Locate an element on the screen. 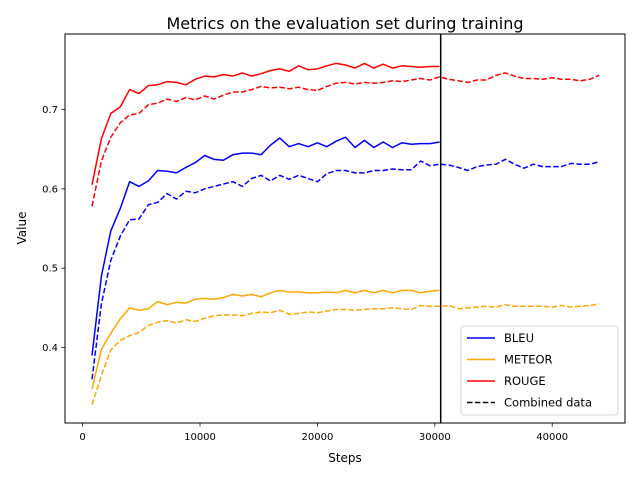 This screenshot has width=640, height=480. y-tick-label: 0.5 is located at coordinates (50, 269).